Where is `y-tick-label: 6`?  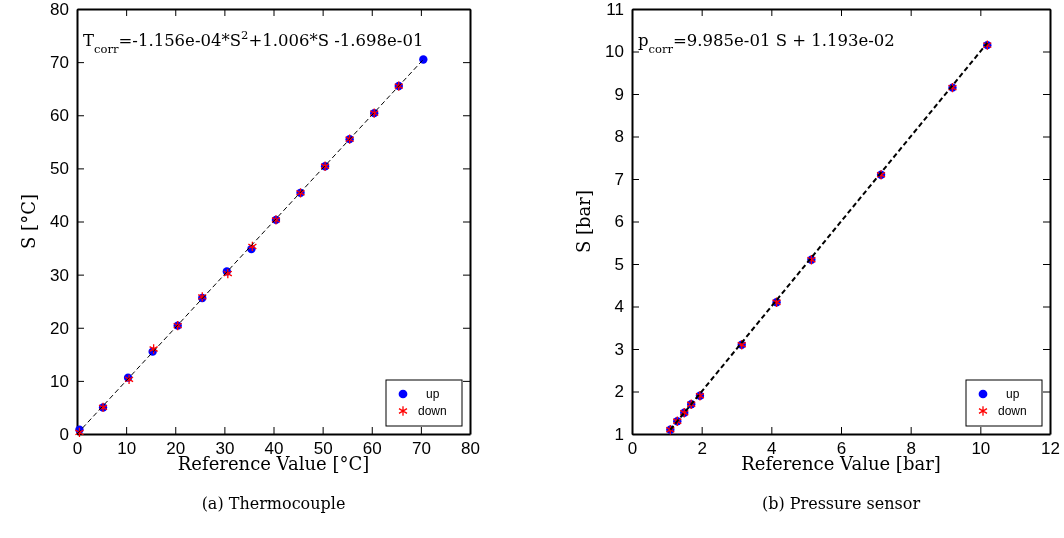
y-tick-label: 6 is located at coordinates (619, 222).